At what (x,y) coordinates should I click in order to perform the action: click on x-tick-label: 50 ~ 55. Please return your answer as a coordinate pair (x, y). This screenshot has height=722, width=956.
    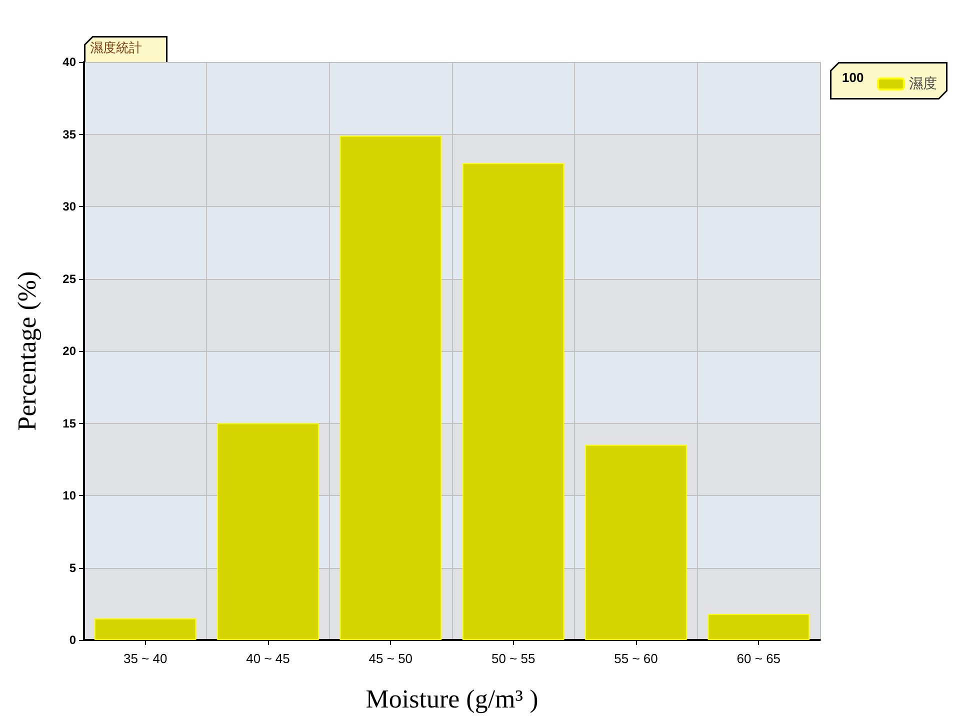
    Looking at the image, I should click on (513, 658).